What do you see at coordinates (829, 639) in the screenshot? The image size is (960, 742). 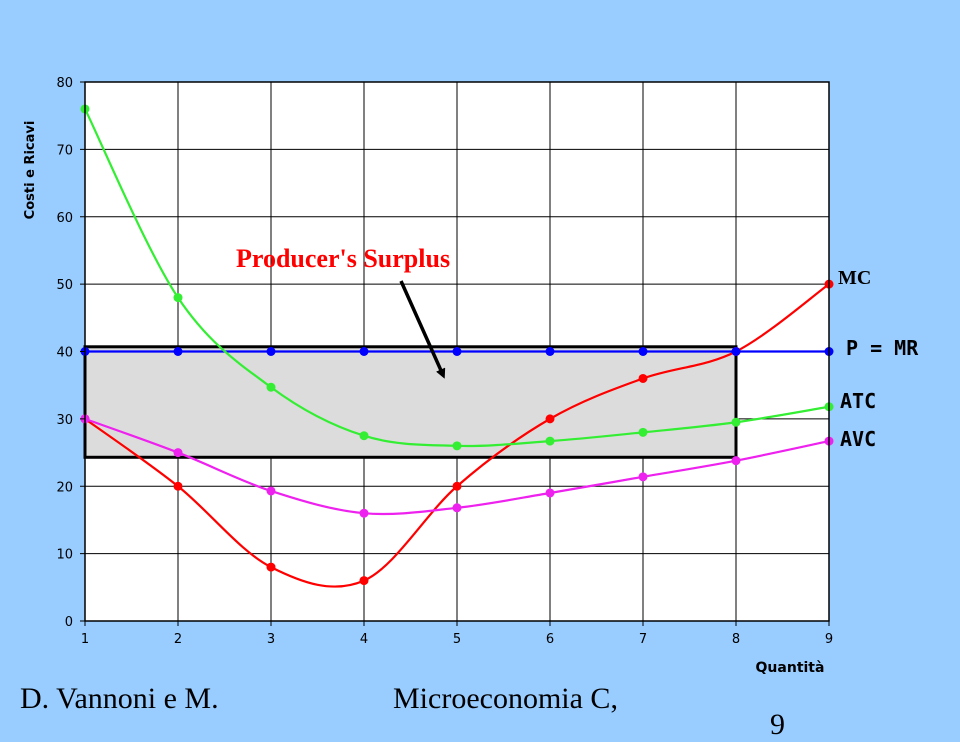 I see `x-tick-label: 9` at bounding box center [829, 639].